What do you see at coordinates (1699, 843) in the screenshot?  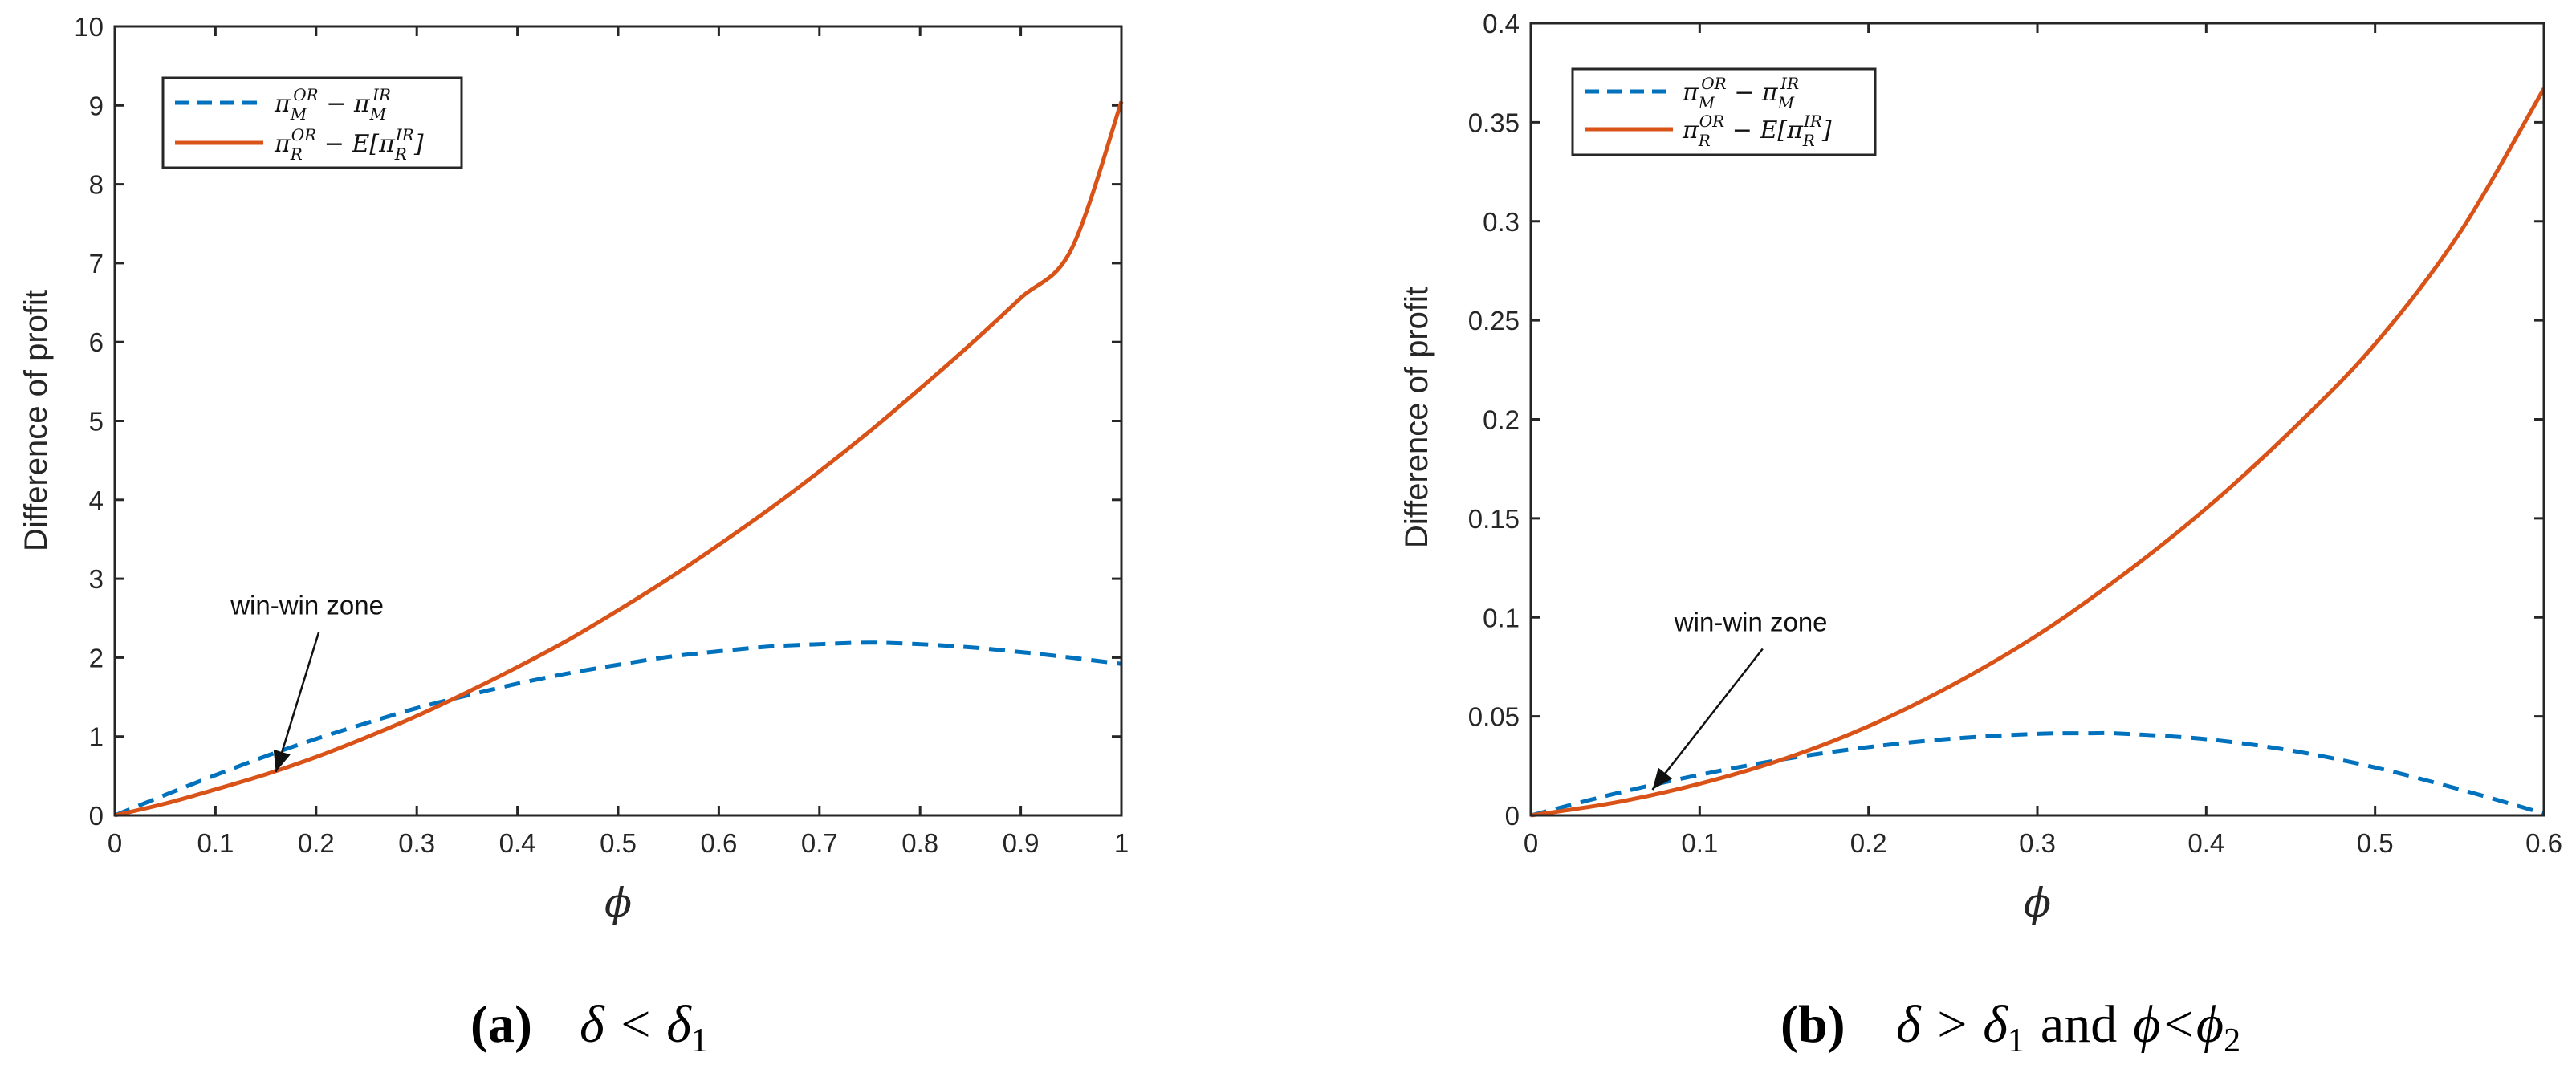 I see `b-x-tick-label: 0.1` at bounding box center [1699, 843].